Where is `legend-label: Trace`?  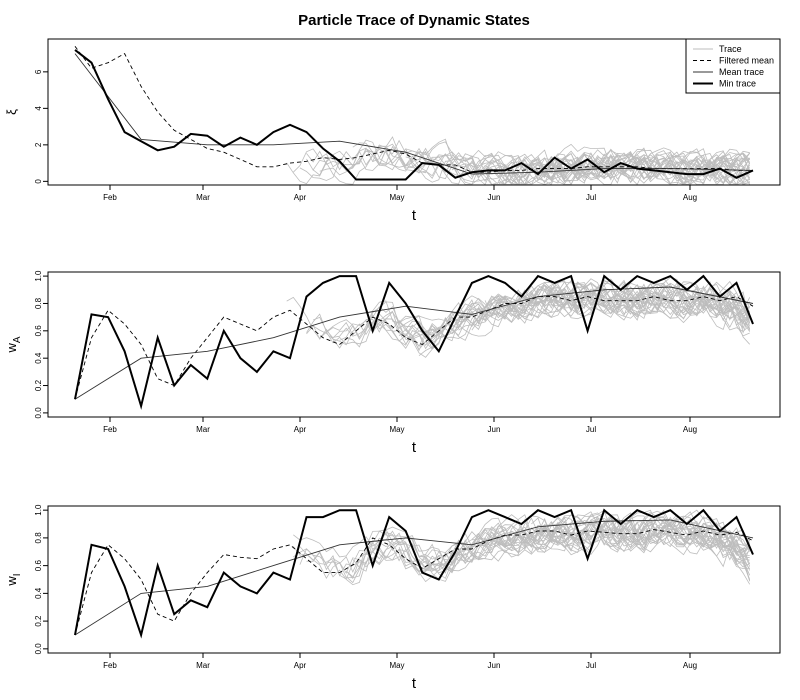
legend-label: Trace is located at coordinates (730, 49).